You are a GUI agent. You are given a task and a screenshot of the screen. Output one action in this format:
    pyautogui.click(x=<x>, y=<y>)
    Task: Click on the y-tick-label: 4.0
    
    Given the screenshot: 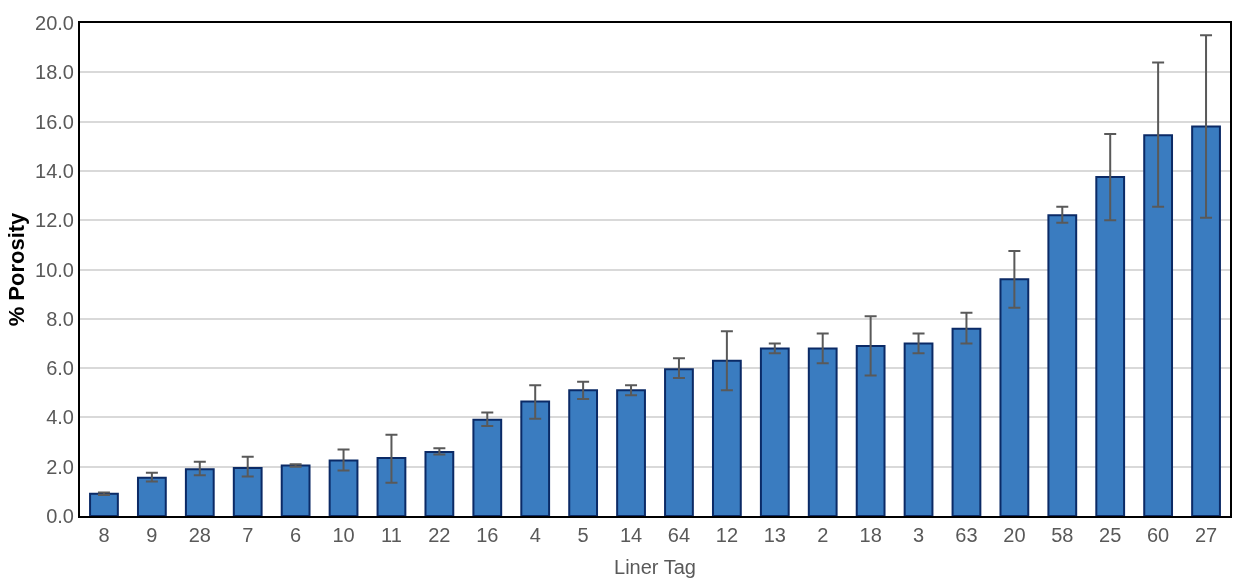 What is the action you would take?
    pyautogui.click(x=60, y=417)
    